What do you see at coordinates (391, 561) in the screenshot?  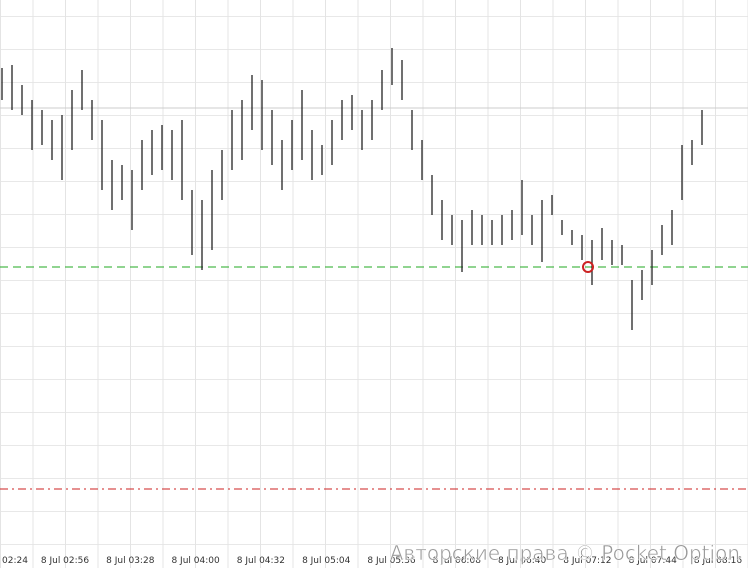 I see `x-tick-label: 8 Jul 05:36` at bounding box center [391, 561].